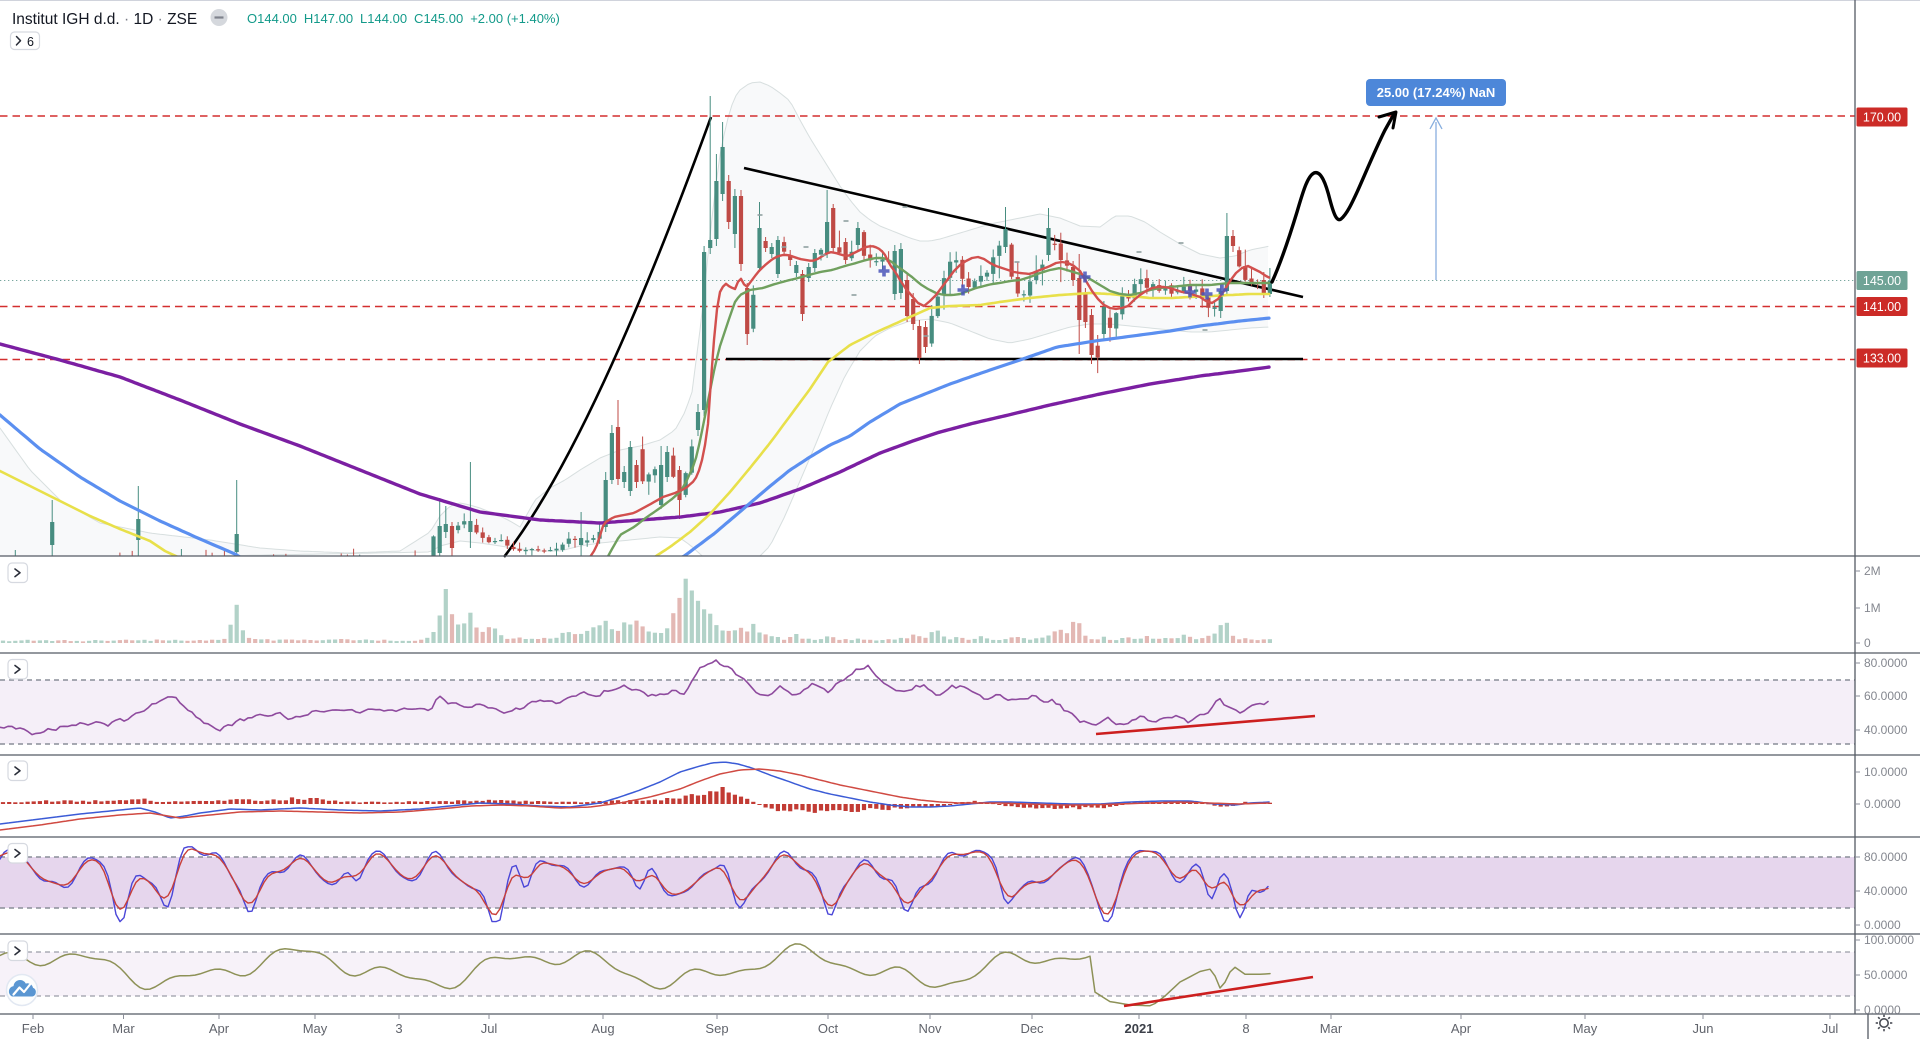  I want to click on svg-text: 133.00, so click(1882, 359).